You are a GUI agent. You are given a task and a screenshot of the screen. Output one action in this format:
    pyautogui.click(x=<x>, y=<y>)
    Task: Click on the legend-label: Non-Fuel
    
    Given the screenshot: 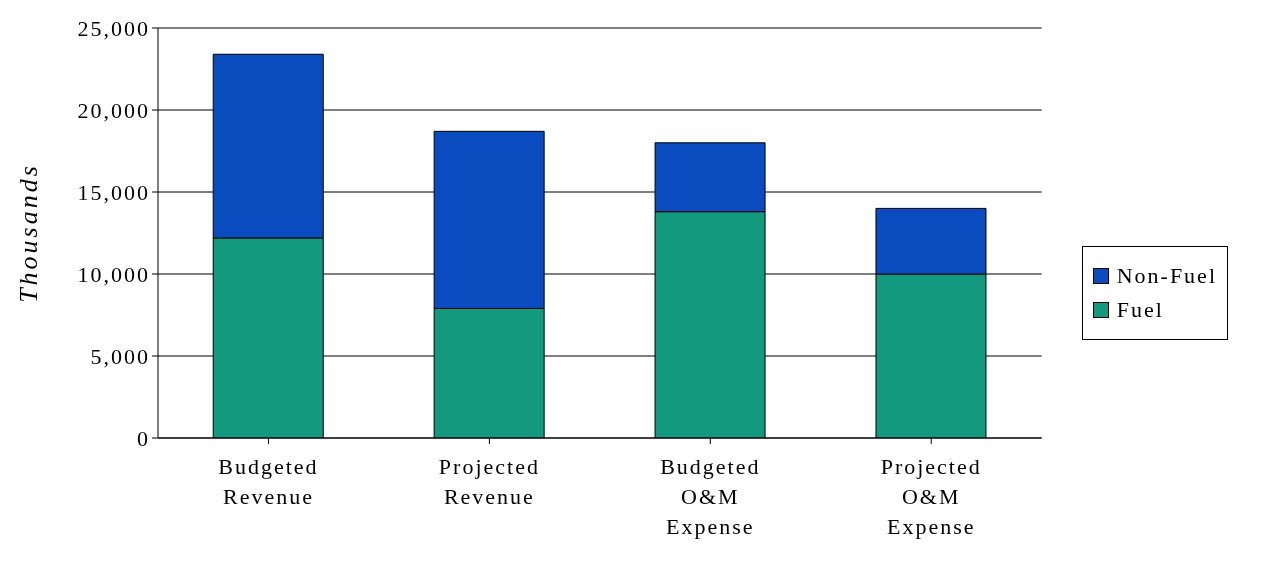 What is the action you would take?
    pyautogui.click(x=1166, y=276)
    